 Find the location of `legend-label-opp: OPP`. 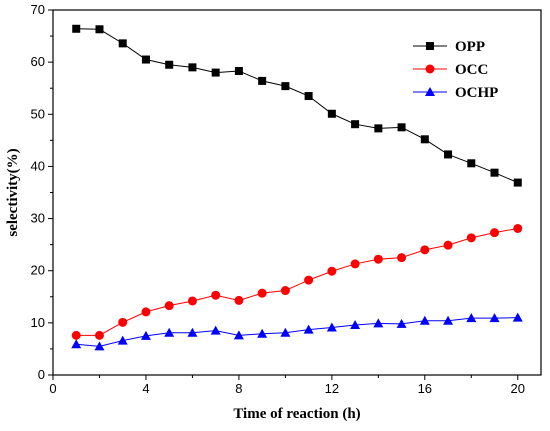

legend-label-opp: OPP is located at coordinates (470, 47).